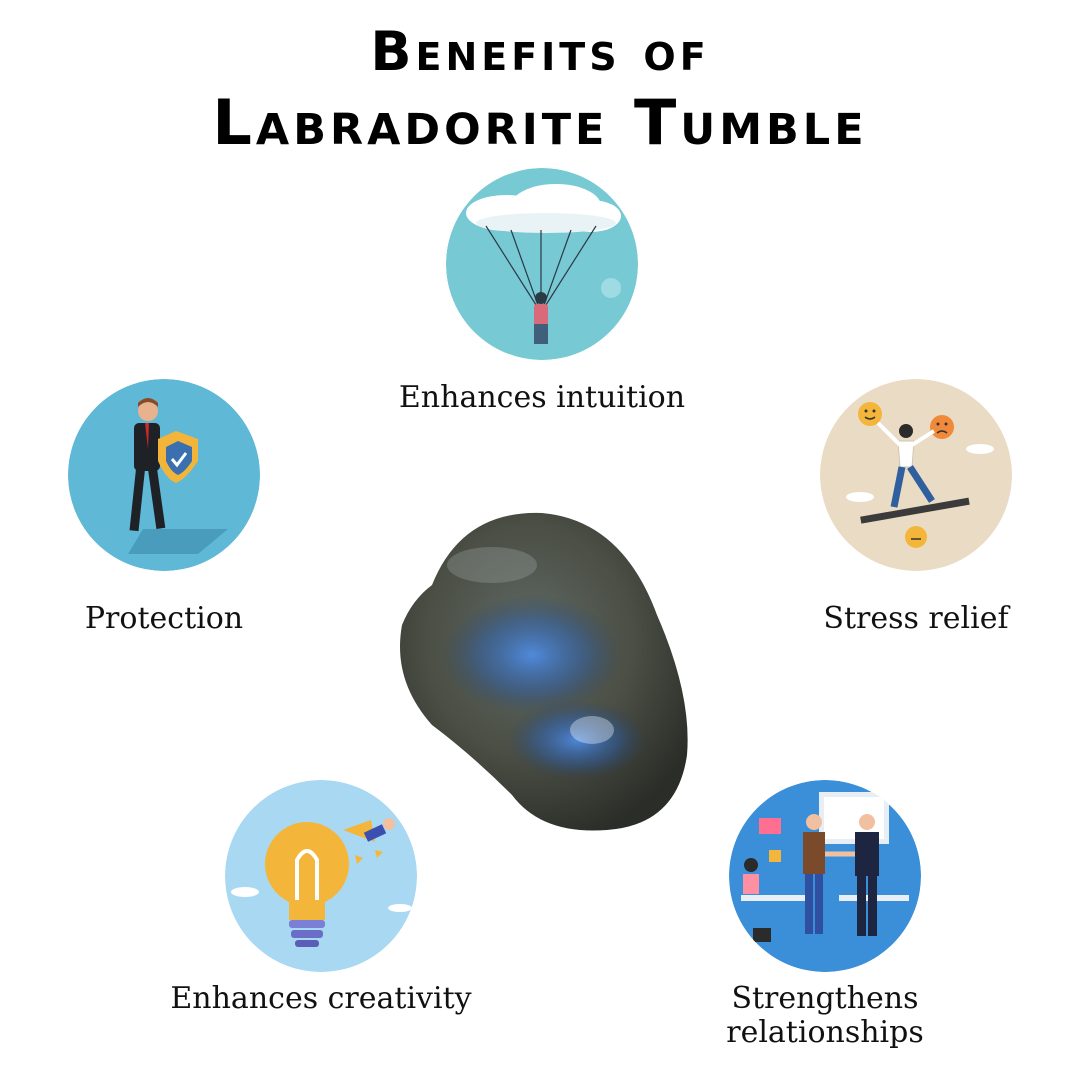  I want to click on benefit-label-creativity: Enhances creativity, so click(321, 998).